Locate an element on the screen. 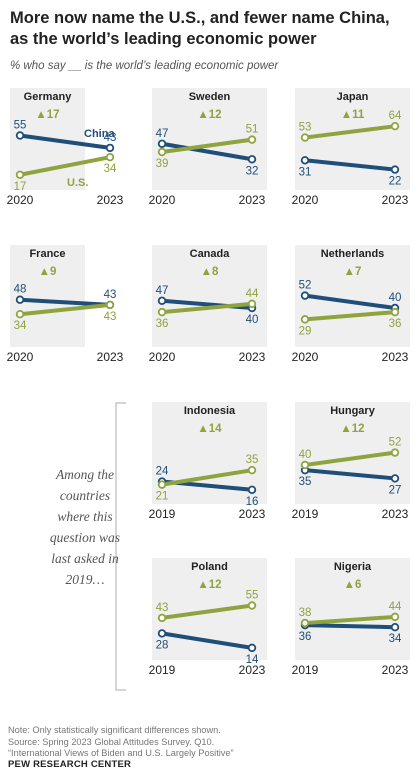 Image resolution: width=420 pixels, height=773 pixels. us-value-poland-0: 43 is located at coordinates (162, 608).